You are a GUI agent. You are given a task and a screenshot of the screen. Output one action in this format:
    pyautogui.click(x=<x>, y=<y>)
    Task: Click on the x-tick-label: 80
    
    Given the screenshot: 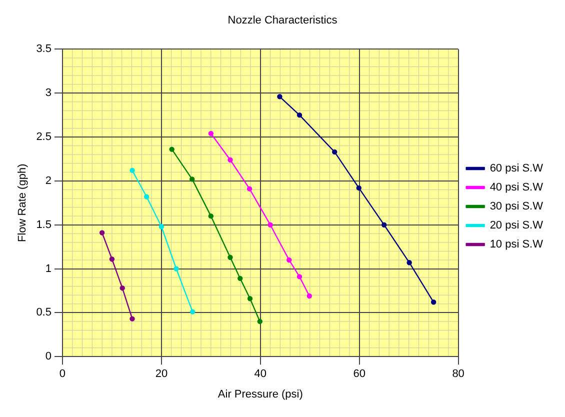 What is the action you would take?
    pyautogui.click(x=458, y=374)
    